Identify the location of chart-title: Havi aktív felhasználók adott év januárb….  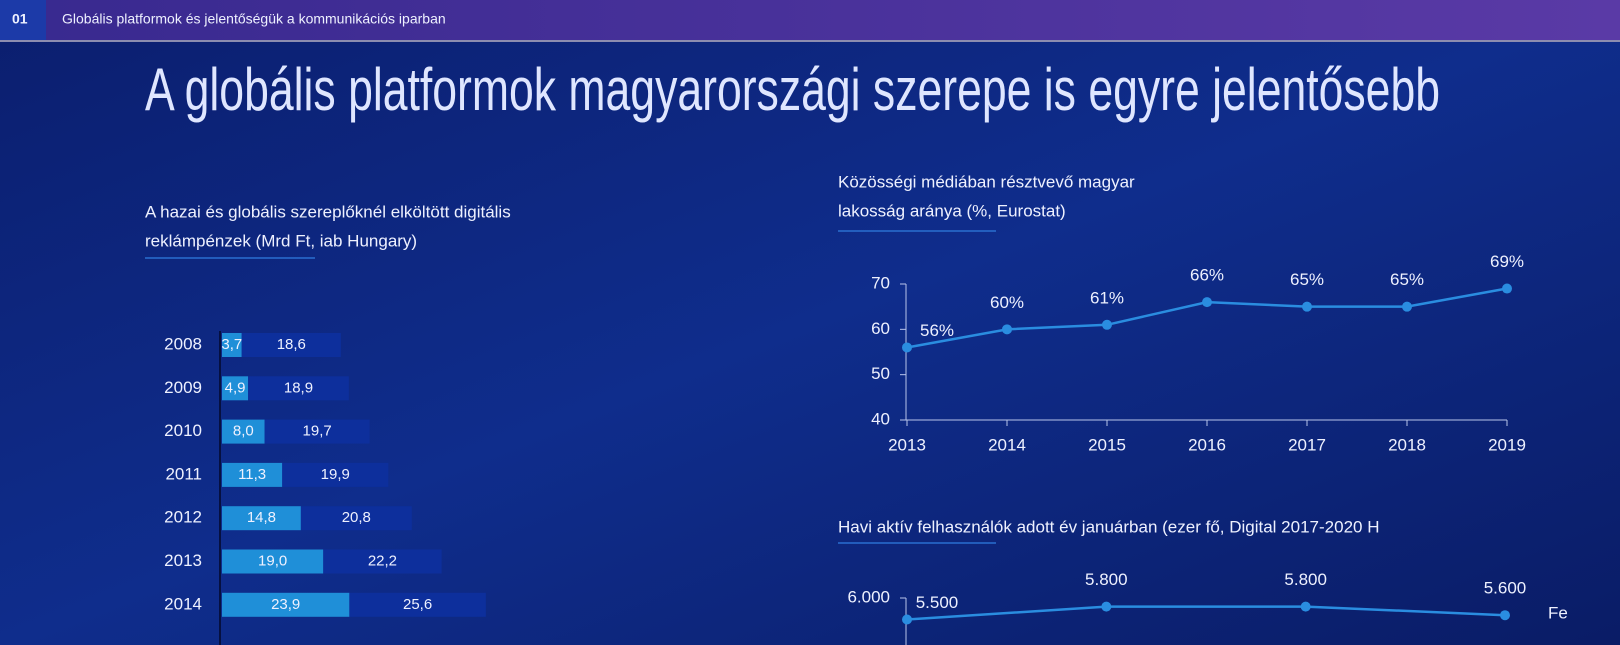
(1108, 526).